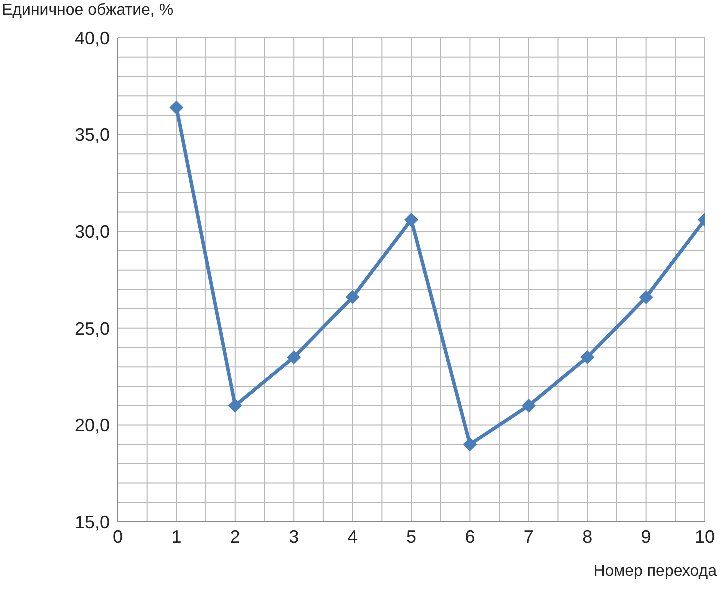 Image resolution: width=727 pixels, height=595 pixels. I want to click on y-tick-label: 25,0, so click(92, 328).